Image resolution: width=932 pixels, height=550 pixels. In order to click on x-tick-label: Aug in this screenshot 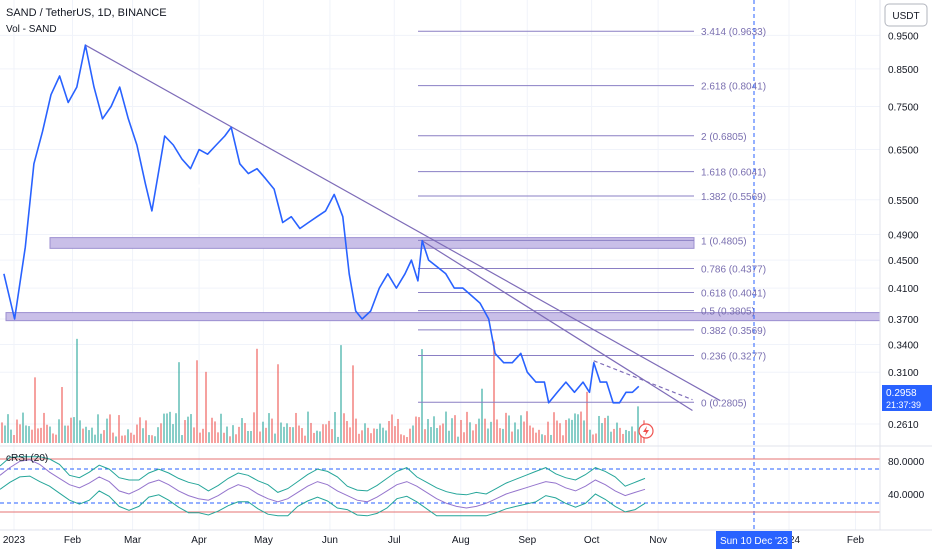, I will do `click(461, 540)`.